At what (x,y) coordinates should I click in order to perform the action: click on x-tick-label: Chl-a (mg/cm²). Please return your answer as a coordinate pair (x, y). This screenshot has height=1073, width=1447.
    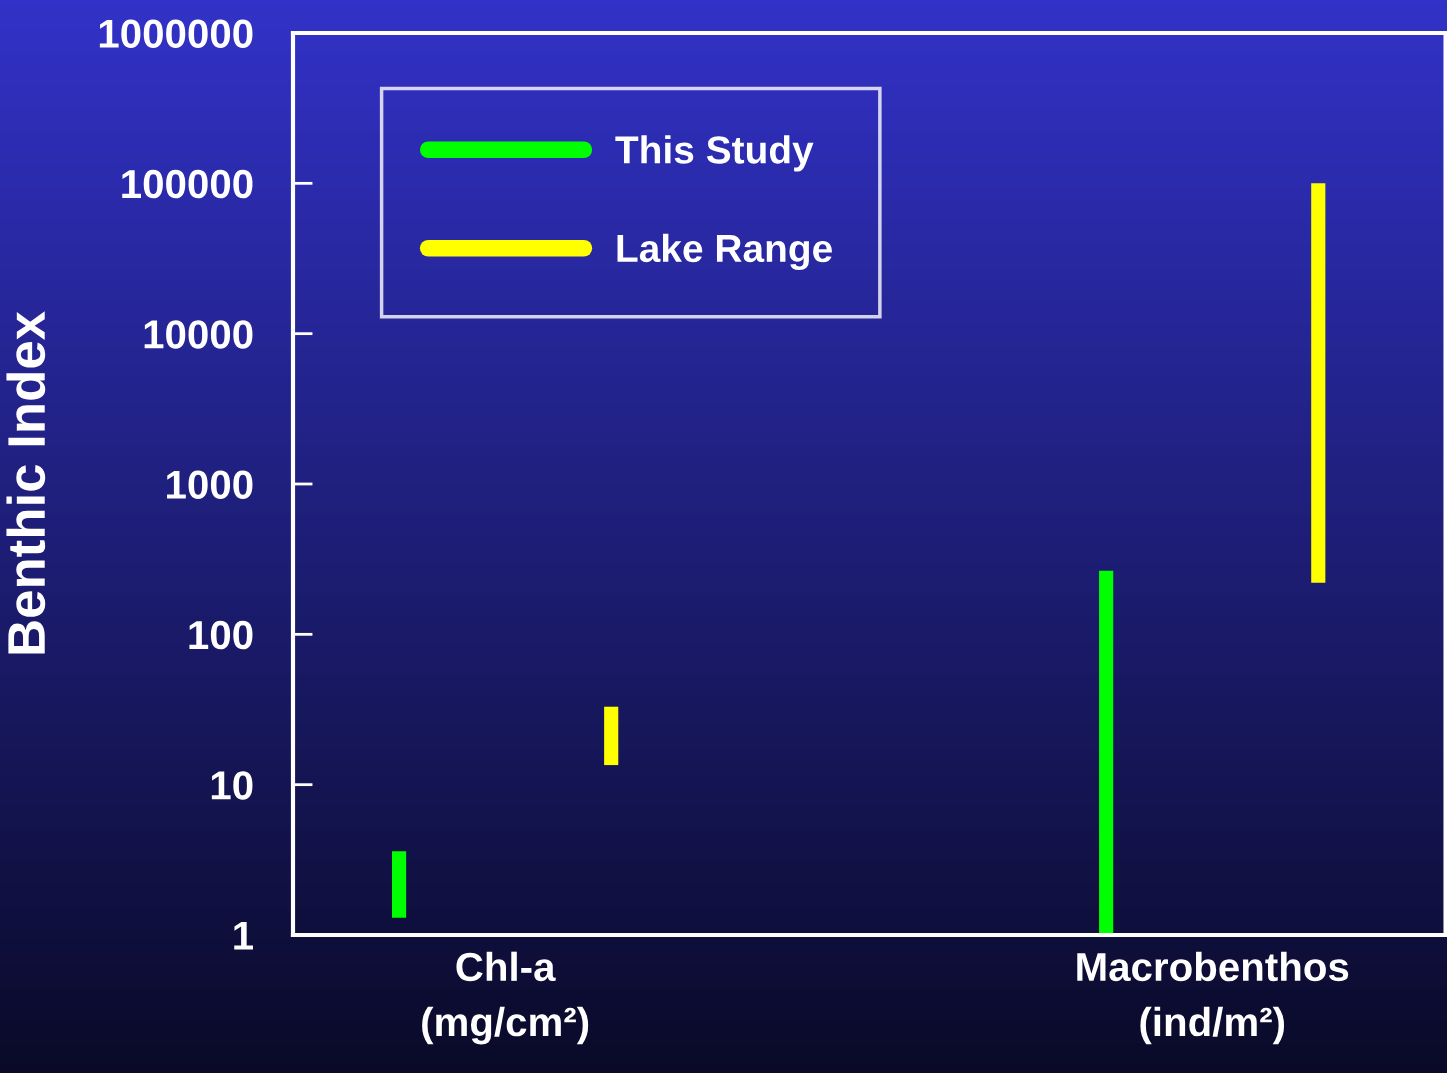
    Looking at the image, I should click on (505, 998).